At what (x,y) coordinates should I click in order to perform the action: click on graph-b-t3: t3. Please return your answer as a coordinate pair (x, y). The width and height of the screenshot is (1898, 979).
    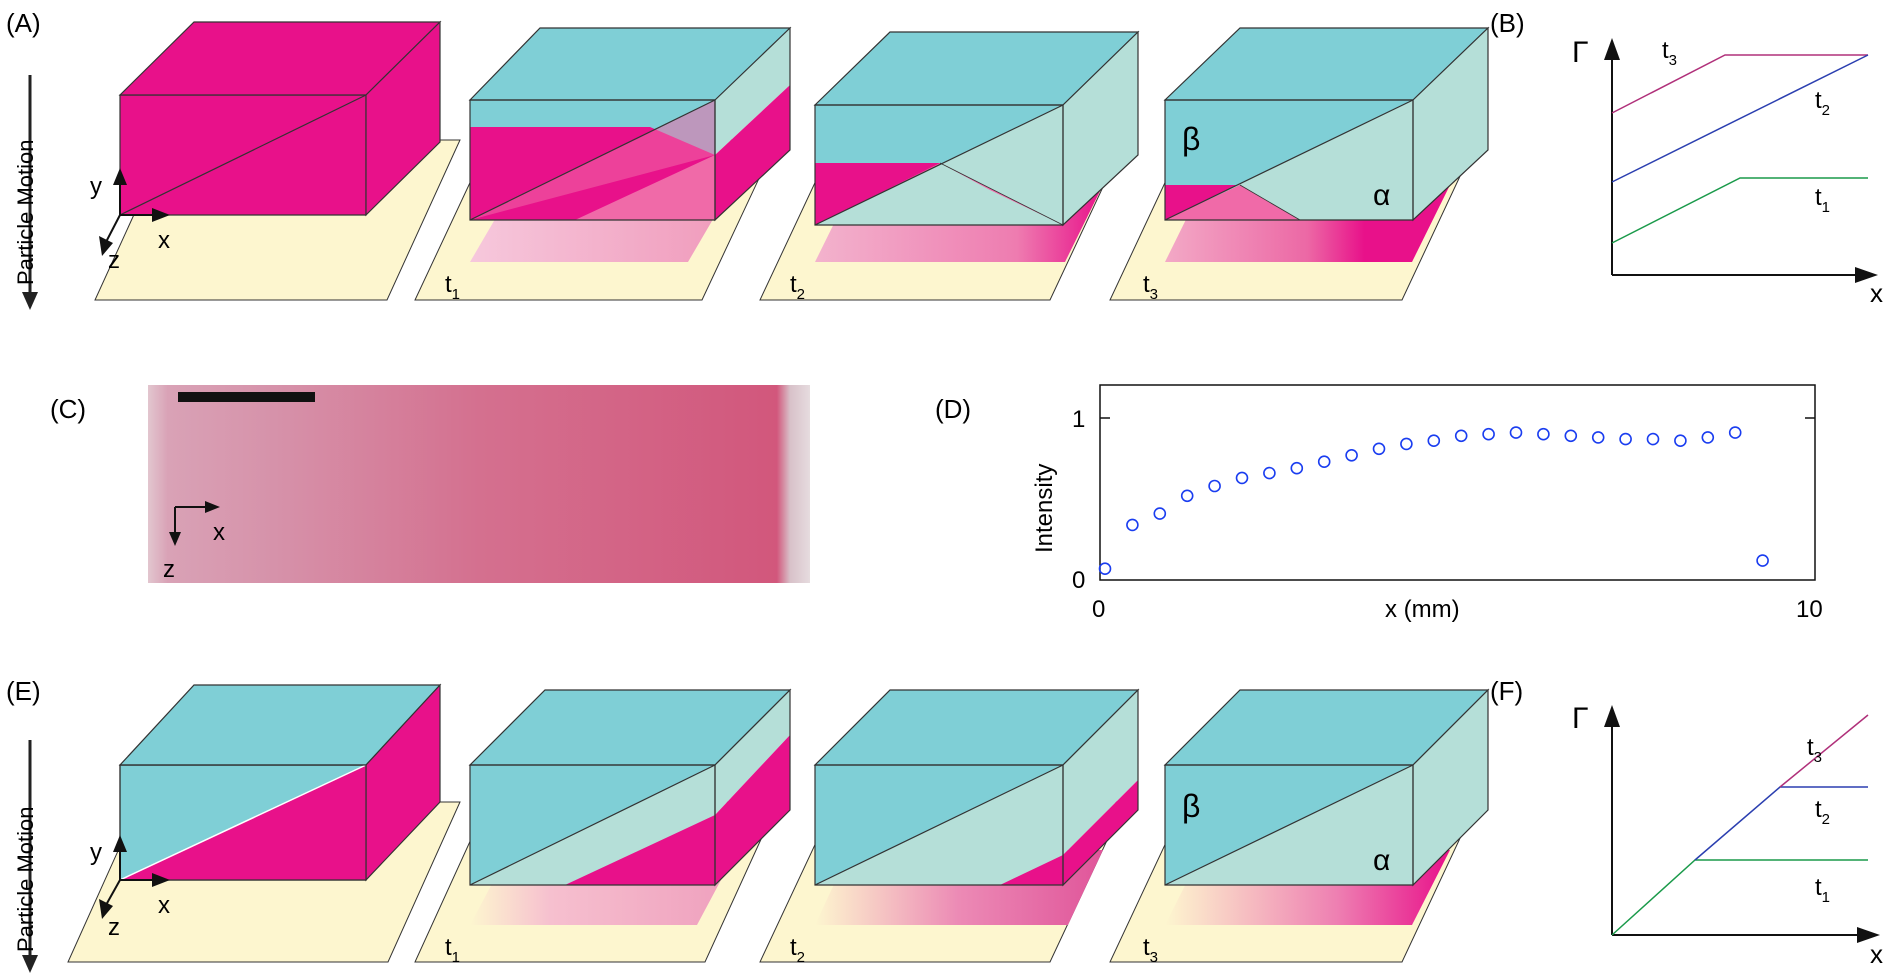
    Looking at the image, I should click on (1669, 53).